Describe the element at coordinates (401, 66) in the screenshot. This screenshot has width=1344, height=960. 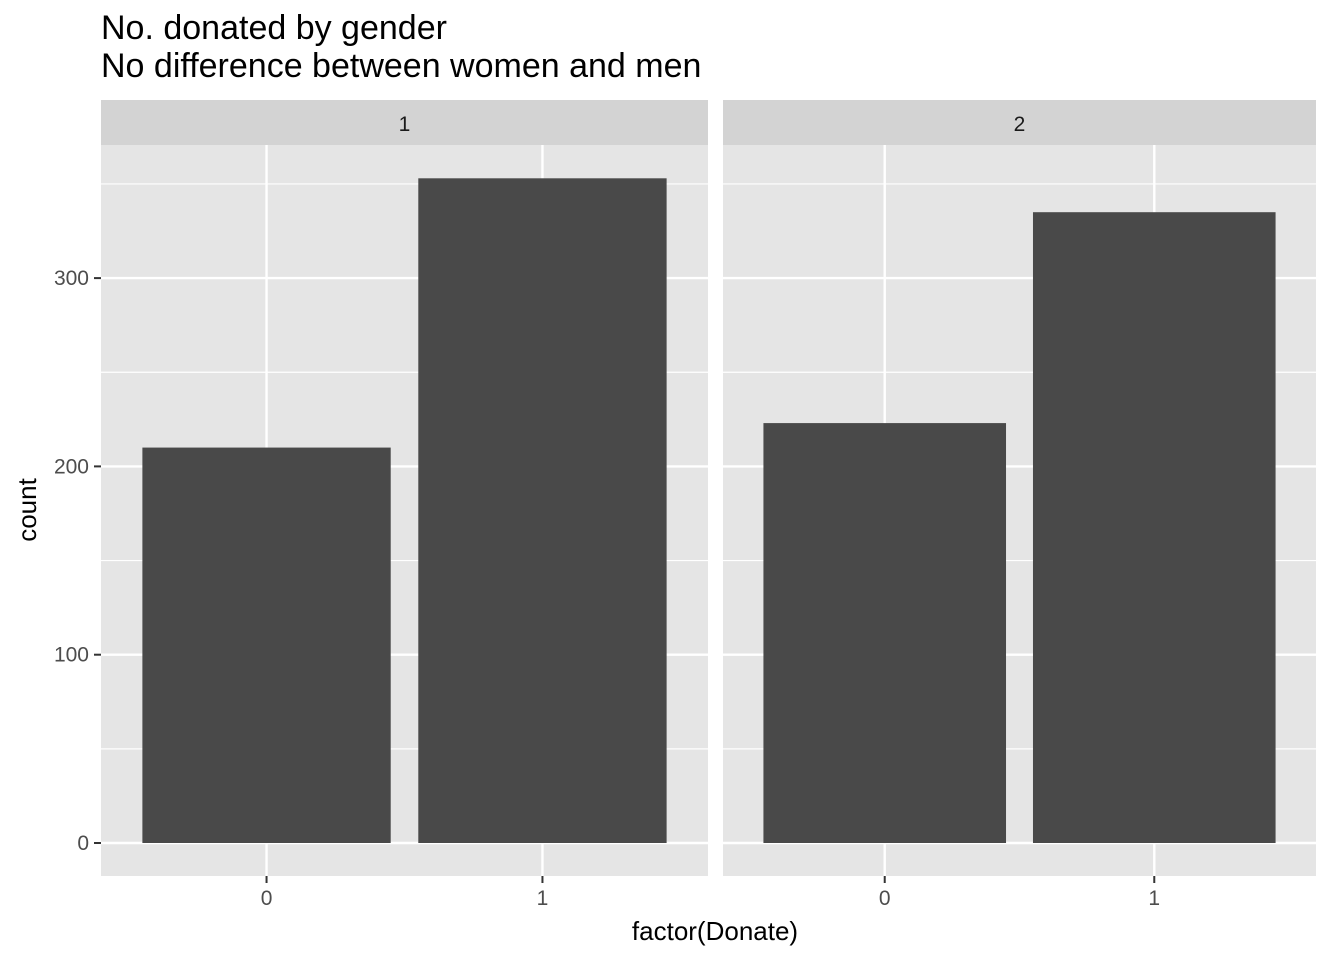
I see `chart-subtitle: No difference between women and men` at that location.